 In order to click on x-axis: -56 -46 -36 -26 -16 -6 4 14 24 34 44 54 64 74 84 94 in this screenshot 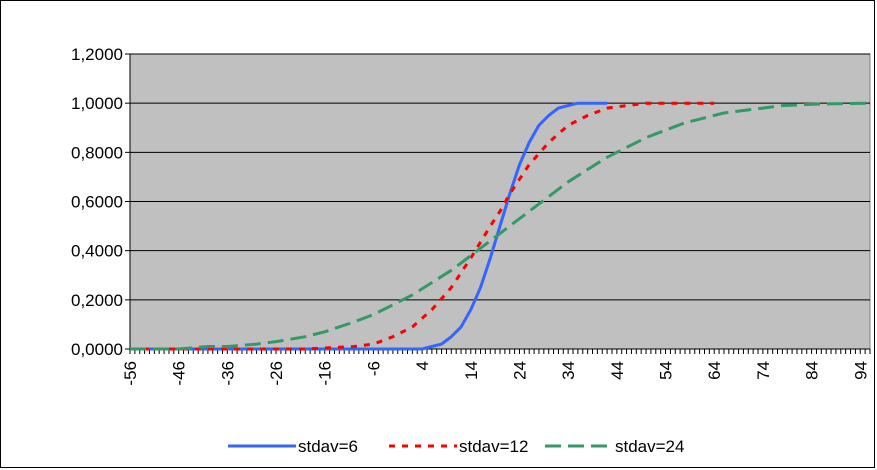, I will do `click(496, 367)`.